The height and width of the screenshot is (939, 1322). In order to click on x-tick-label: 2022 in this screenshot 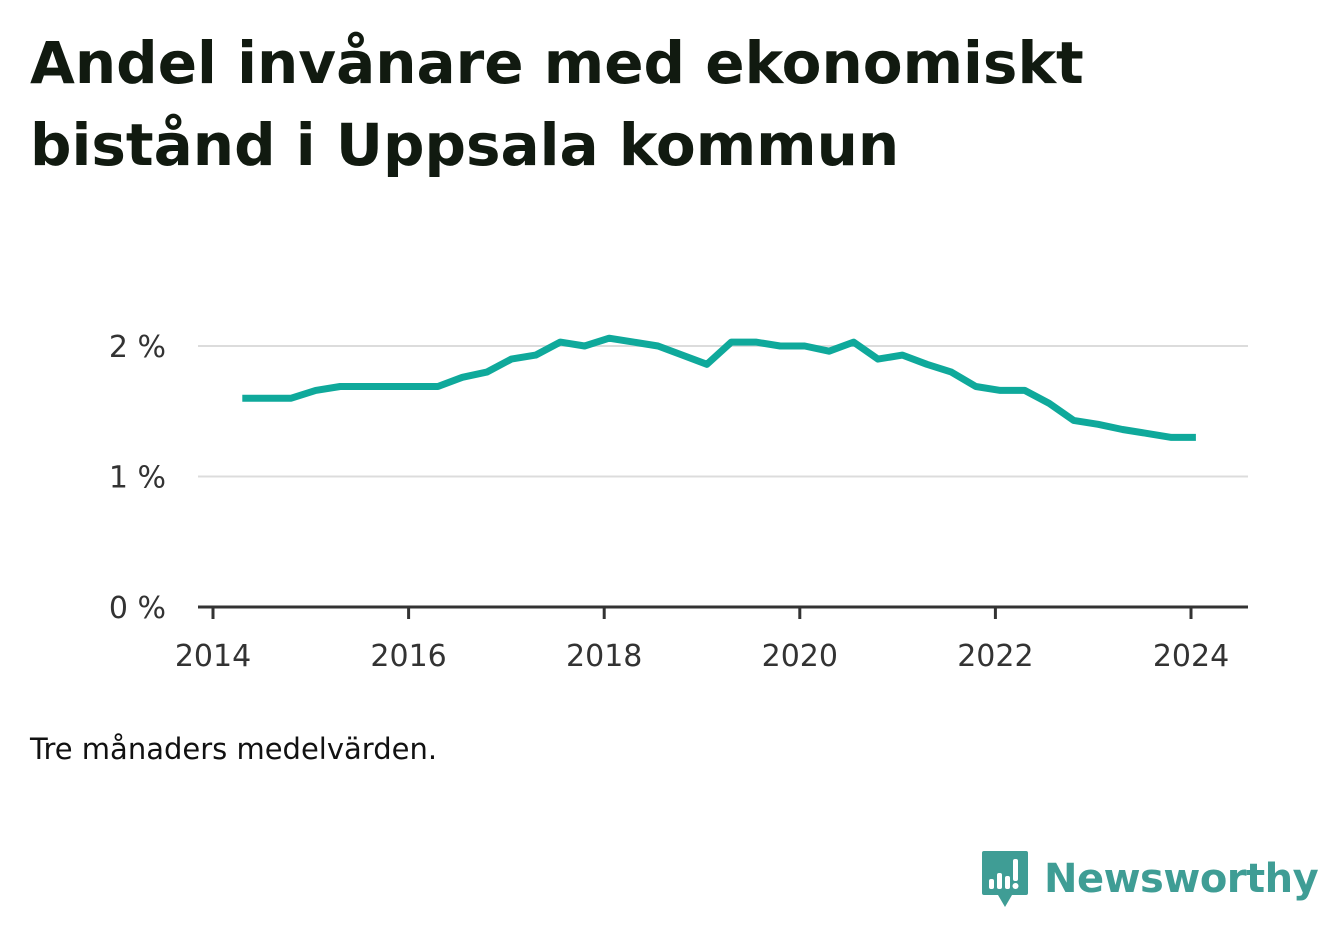, I will do `click(995, 656)`.